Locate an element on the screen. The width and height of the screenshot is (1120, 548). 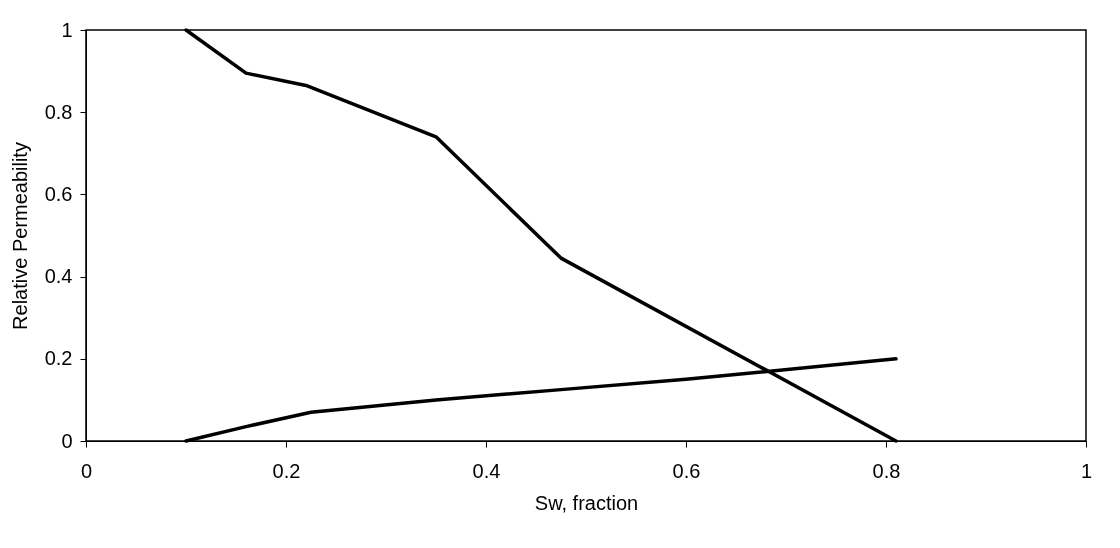
y-tick-label: 0.4 is located at coordinates (58, 276).